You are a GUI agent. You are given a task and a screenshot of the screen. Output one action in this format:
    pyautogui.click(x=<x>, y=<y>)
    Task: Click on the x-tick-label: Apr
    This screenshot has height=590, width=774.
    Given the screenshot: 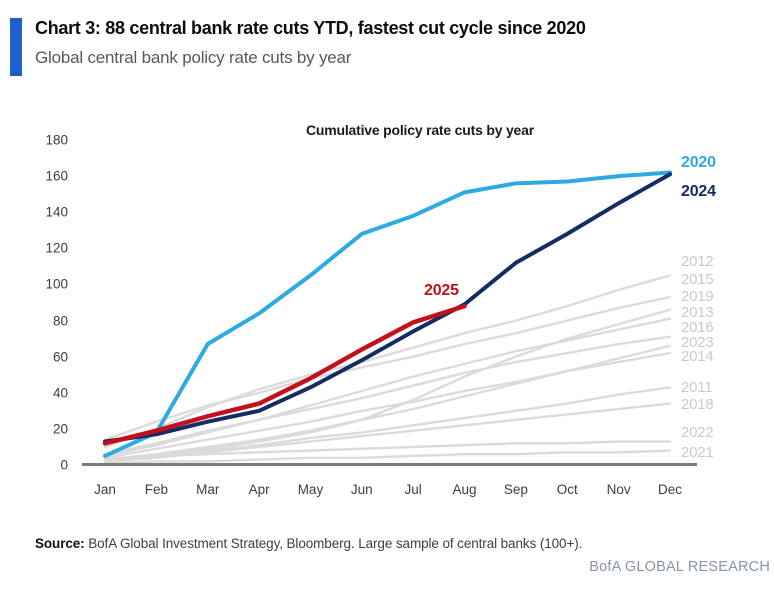 What is the action you would take?
    pyautogui.click(x=259, y=489)
    